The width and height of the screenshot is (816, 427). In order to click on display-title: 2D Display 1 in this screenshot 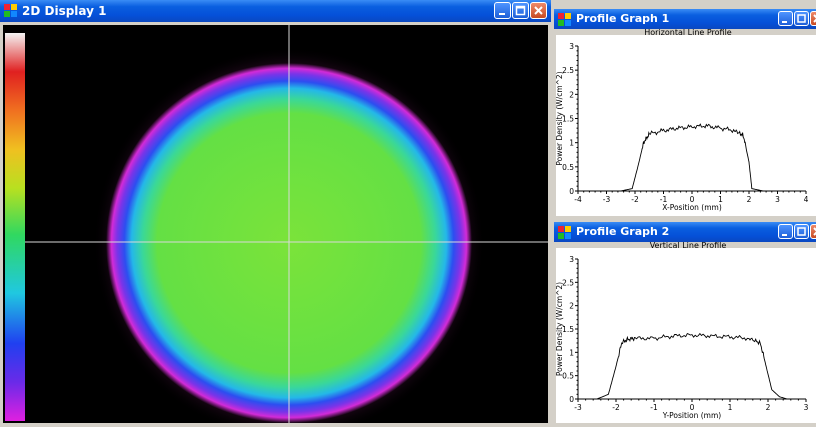, I will do `click(64, 11)`.